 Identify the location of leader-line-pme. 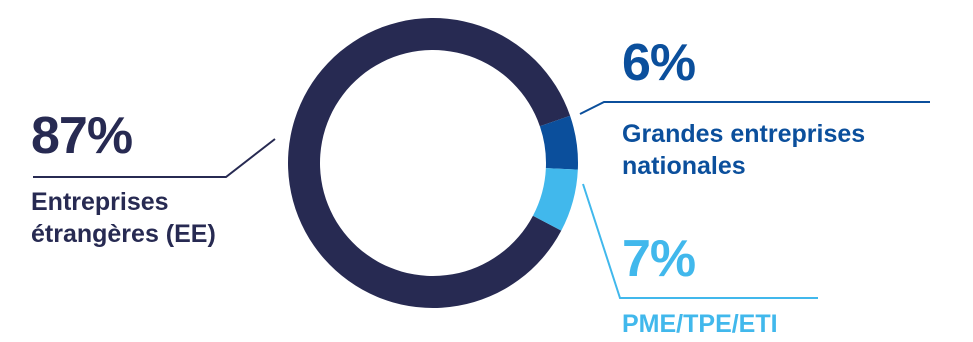
(700, 241).